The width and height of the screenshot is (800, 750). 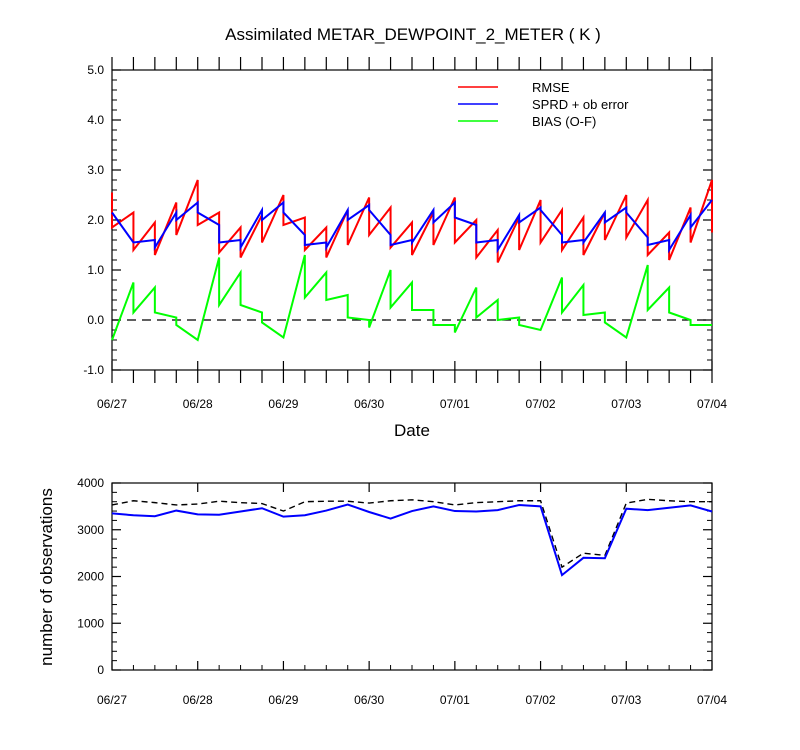 What do you see at coordinates (95, 270) in the screenshot?
I see `y-tick-label: 1.0` at bounding box center [95, 270].